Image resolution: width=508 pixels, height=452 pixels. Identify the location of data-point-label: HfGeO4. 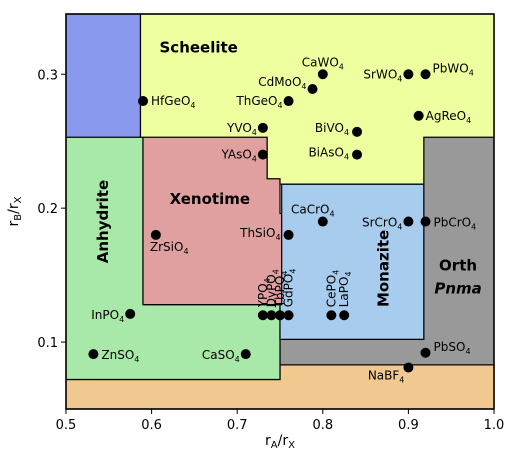
(173, 102).